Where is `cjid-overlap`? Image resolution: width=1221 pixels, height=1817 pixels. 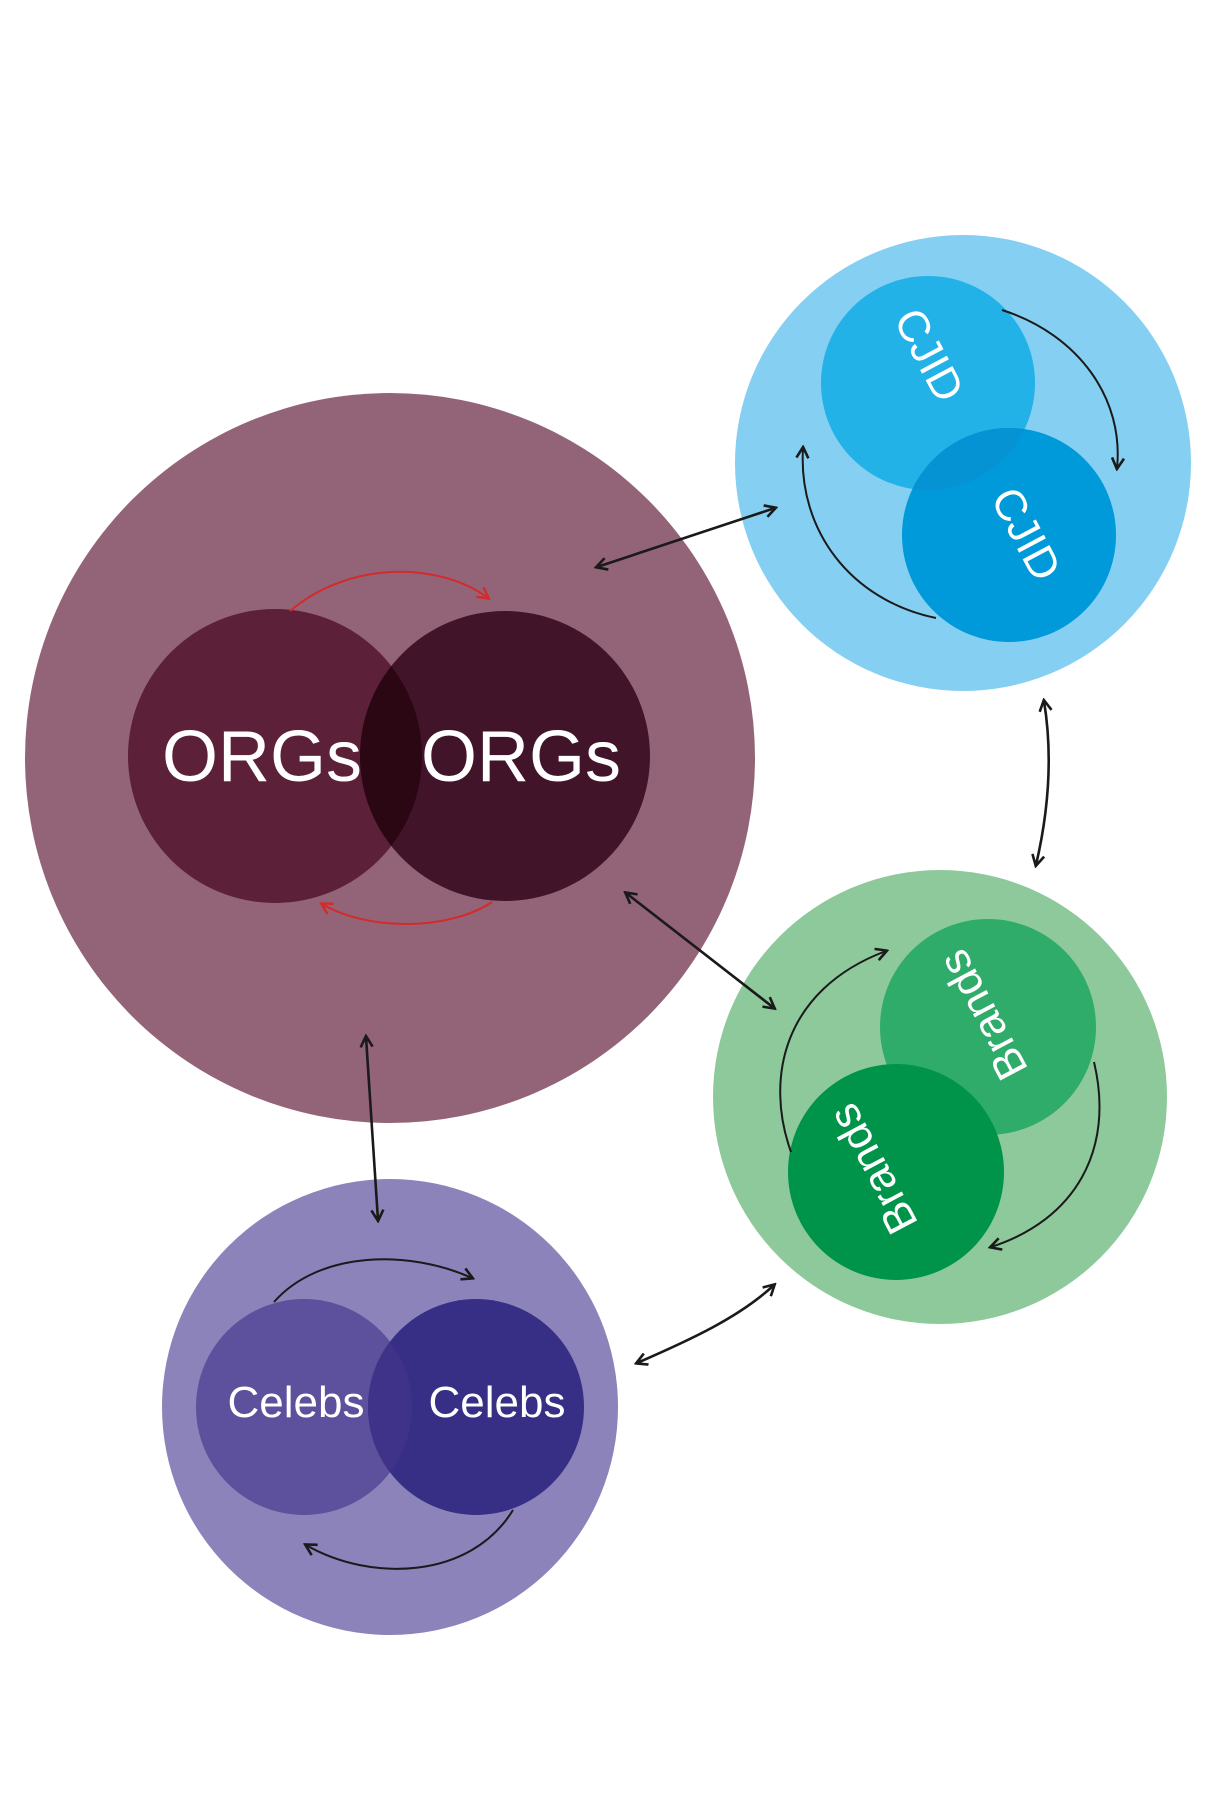 cjid-overlap is located at coordinates (968, 459).